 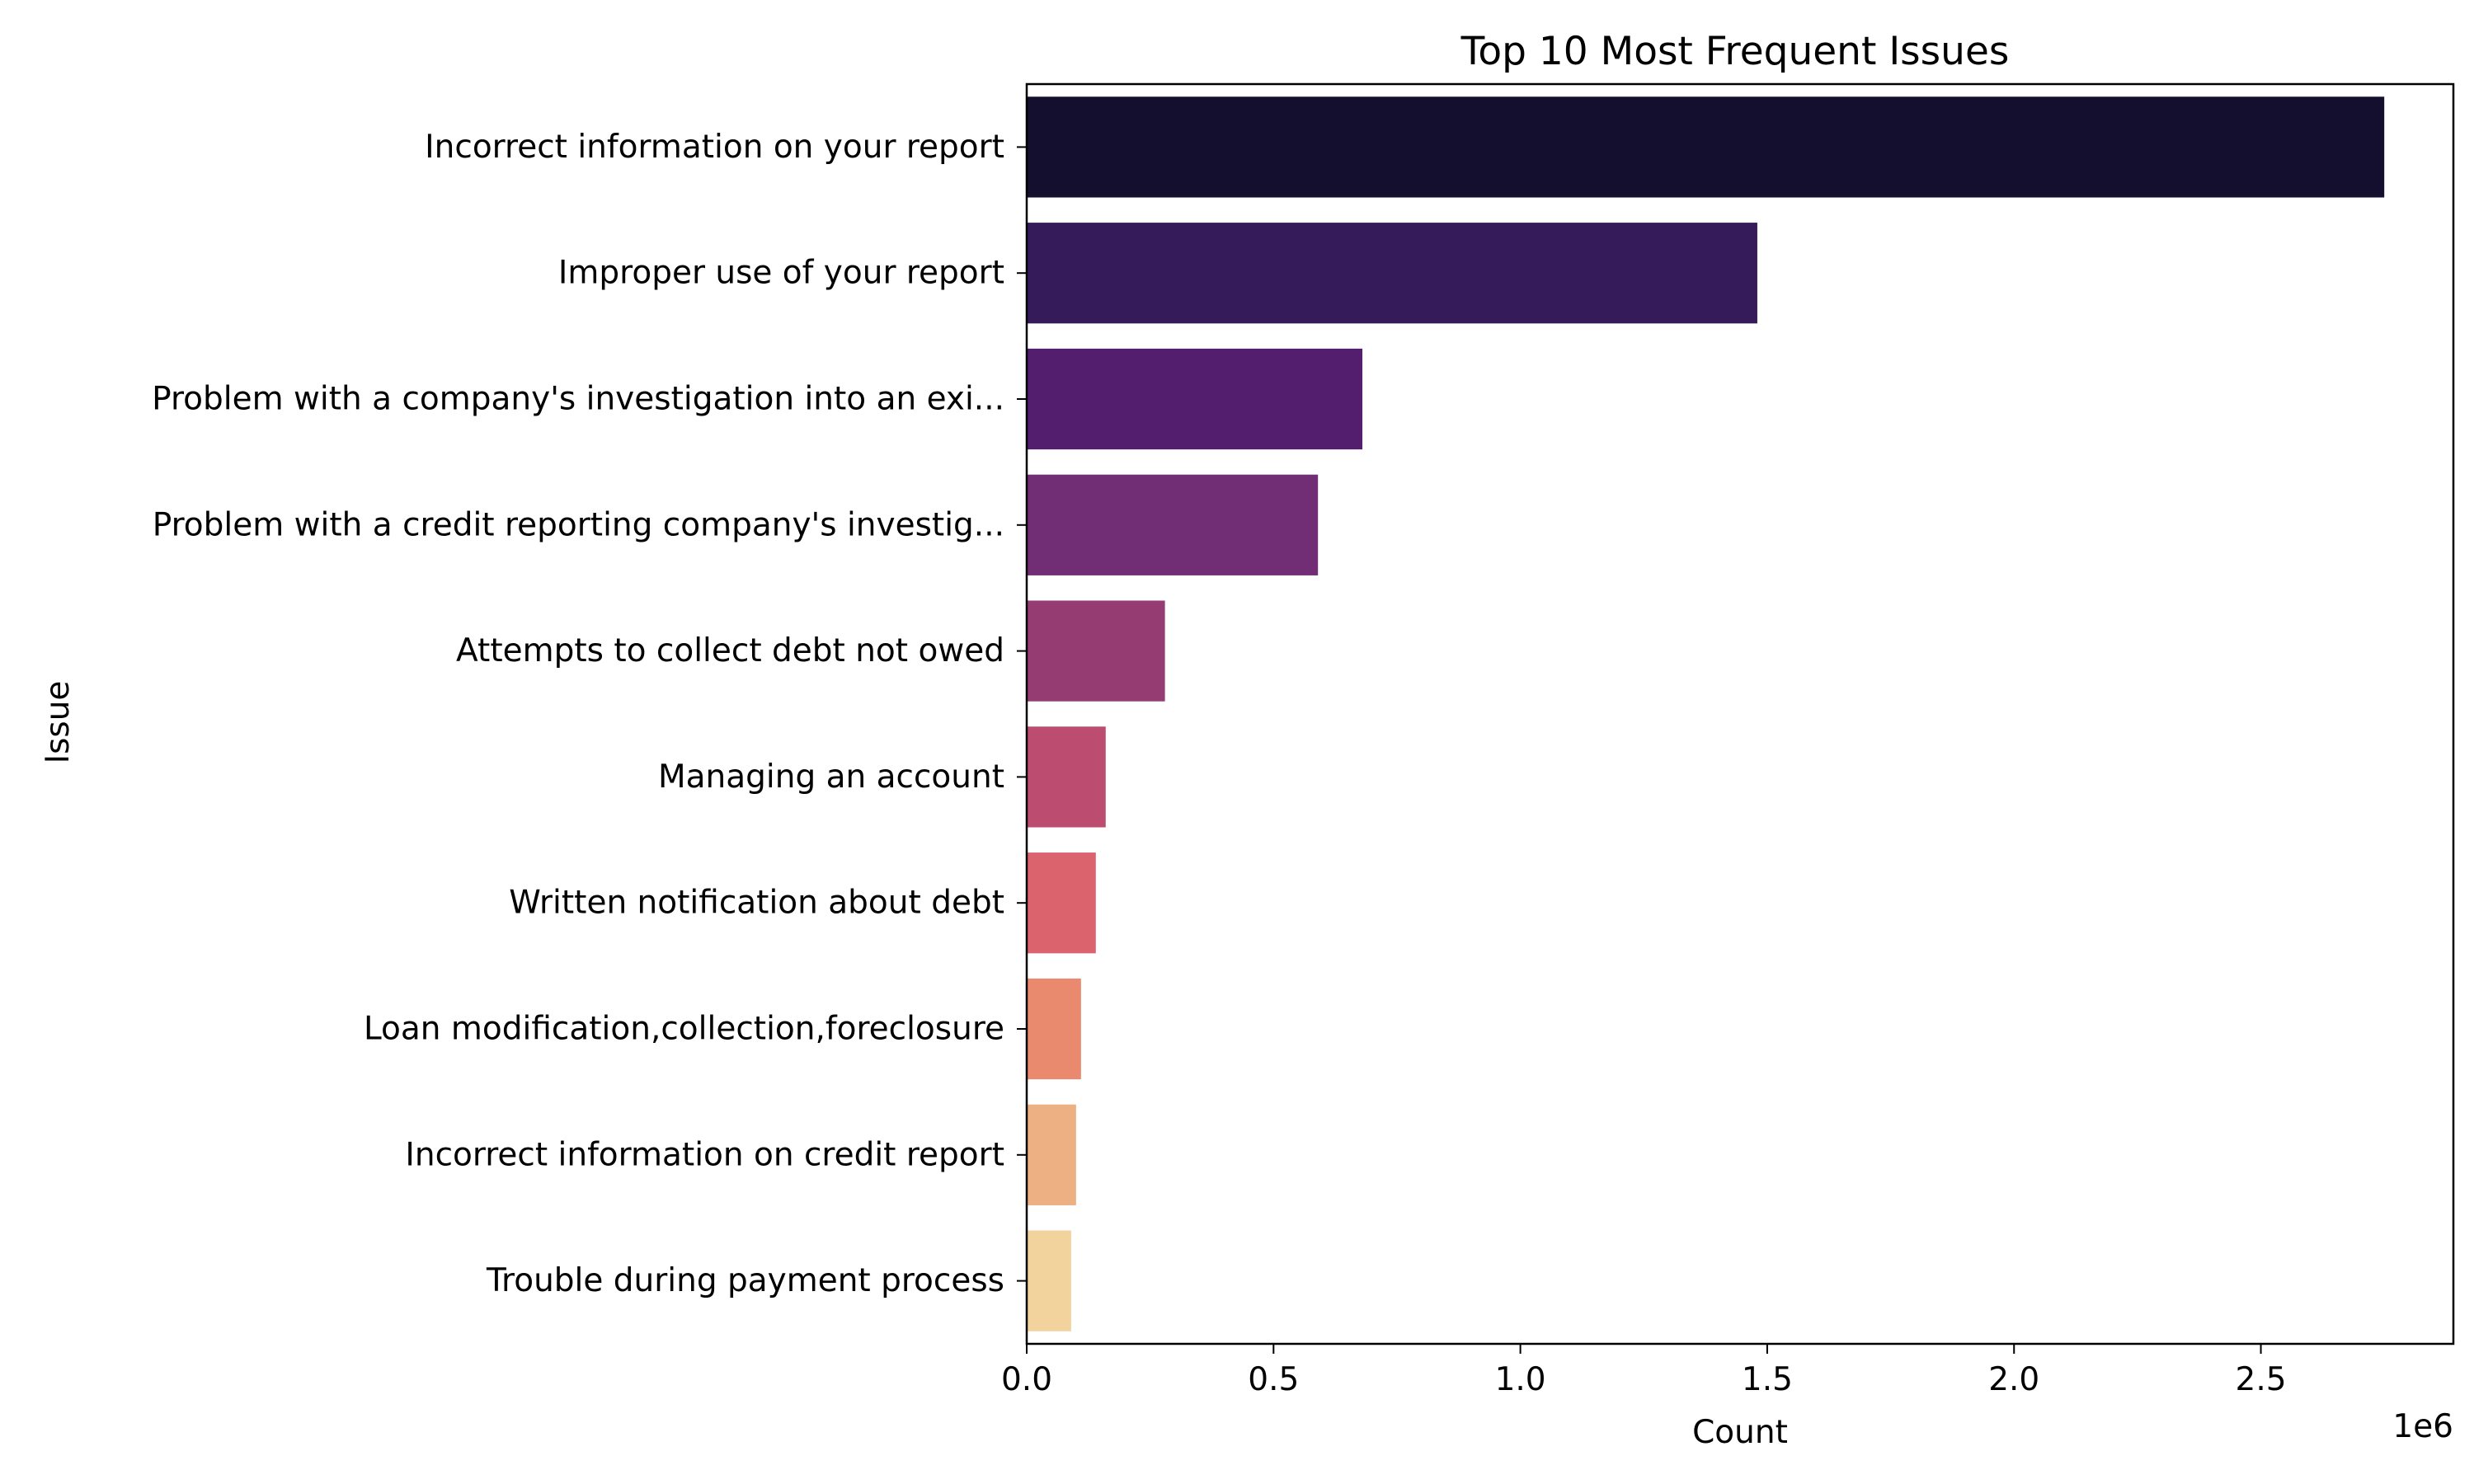 I want to click on x-tick-label: 2.0, so click(x=2013, y=1379).